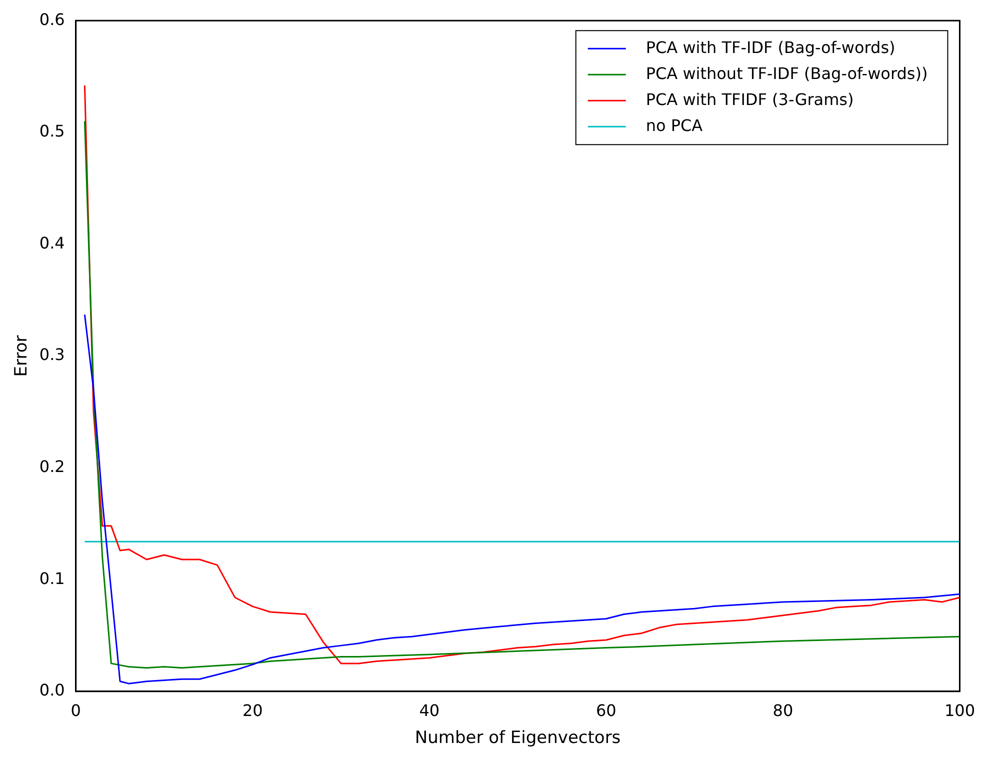 The image size is (989, 763). I want to click on y-tick-label: 0.2, so click(52, 466).